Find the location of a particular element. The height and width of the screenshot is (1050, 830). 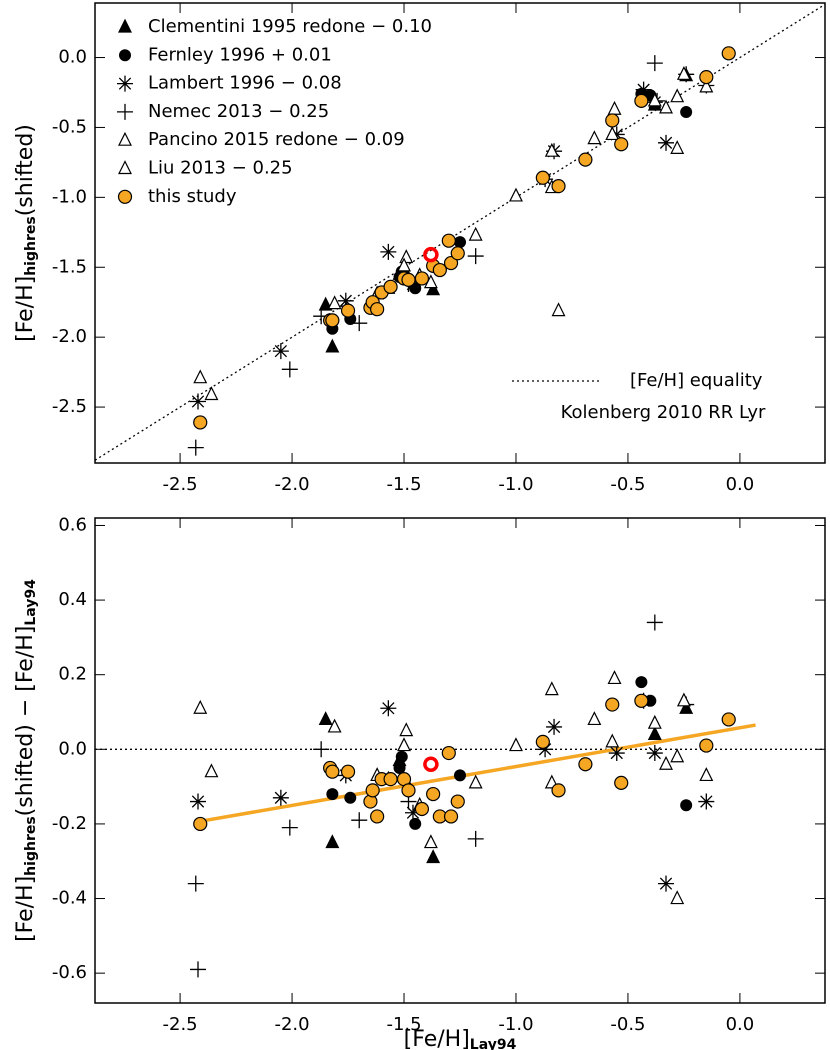

x-tick-label: -2.5 is located at coordinates (180, 484).